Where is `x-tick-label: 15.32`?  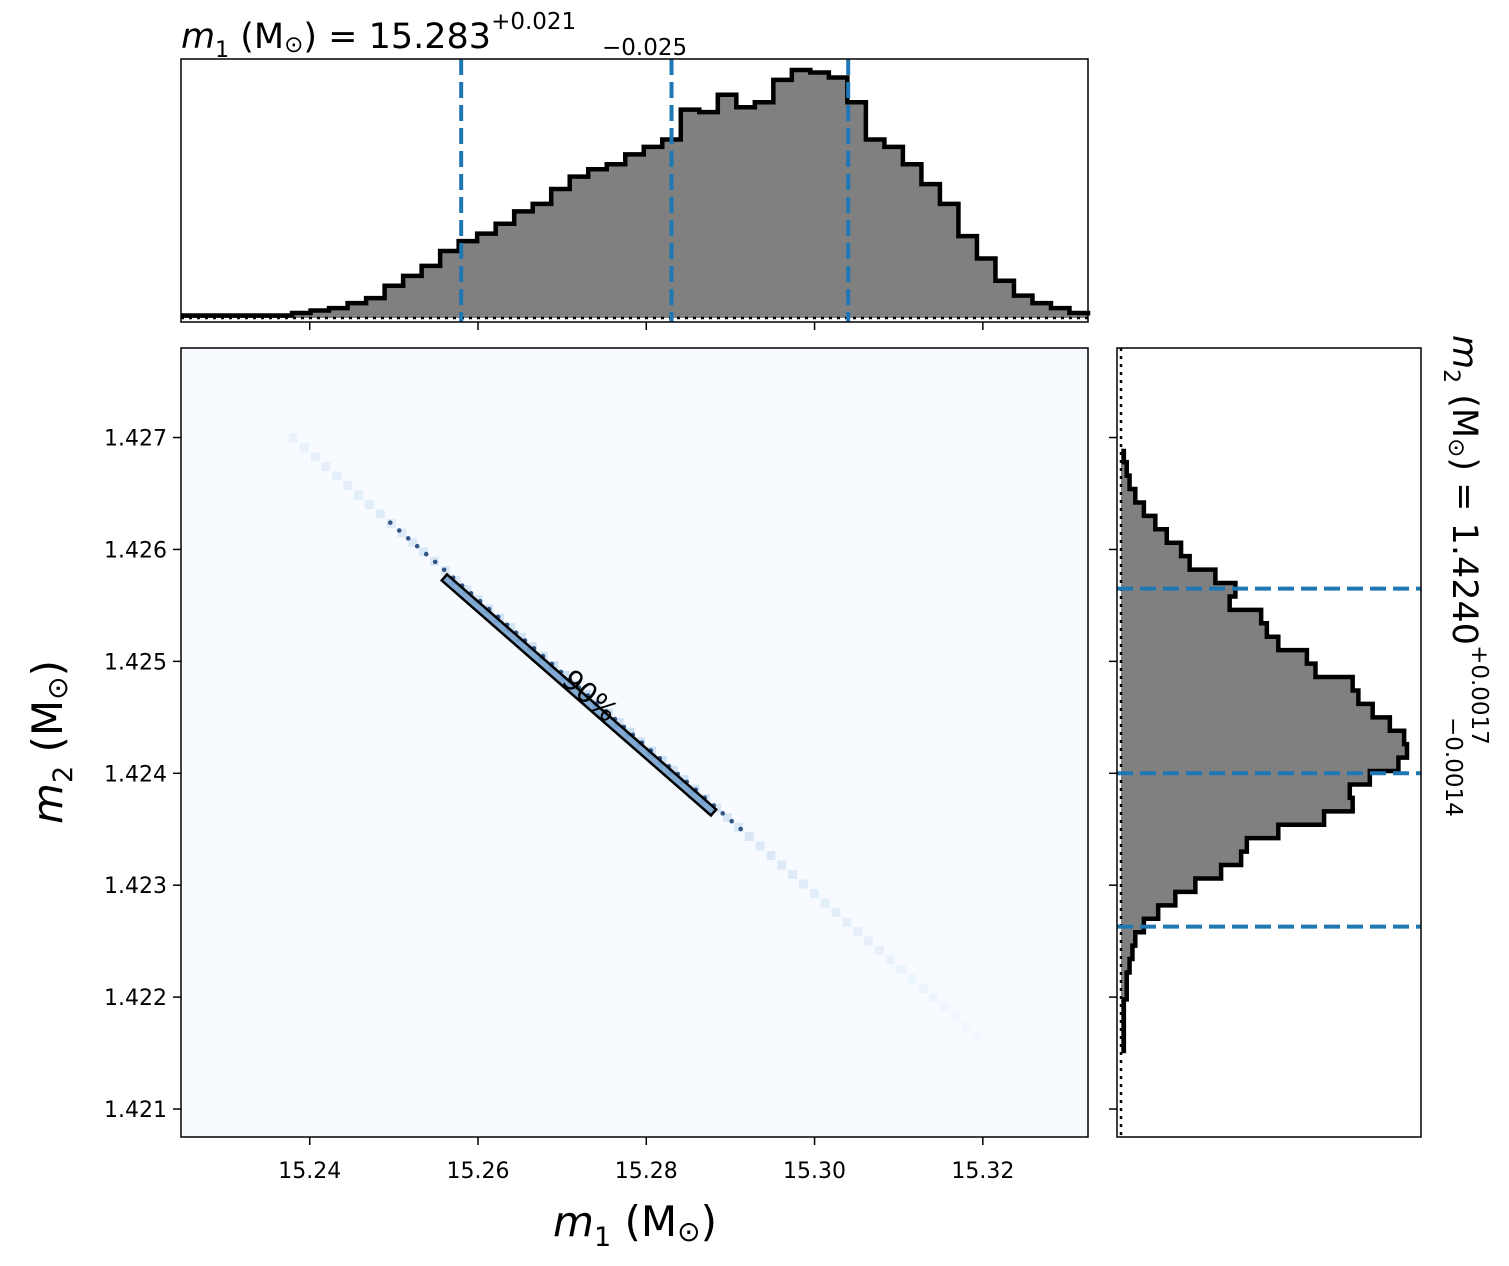 x-tick-label: 15.32 is located at coordinates (982, 1171).